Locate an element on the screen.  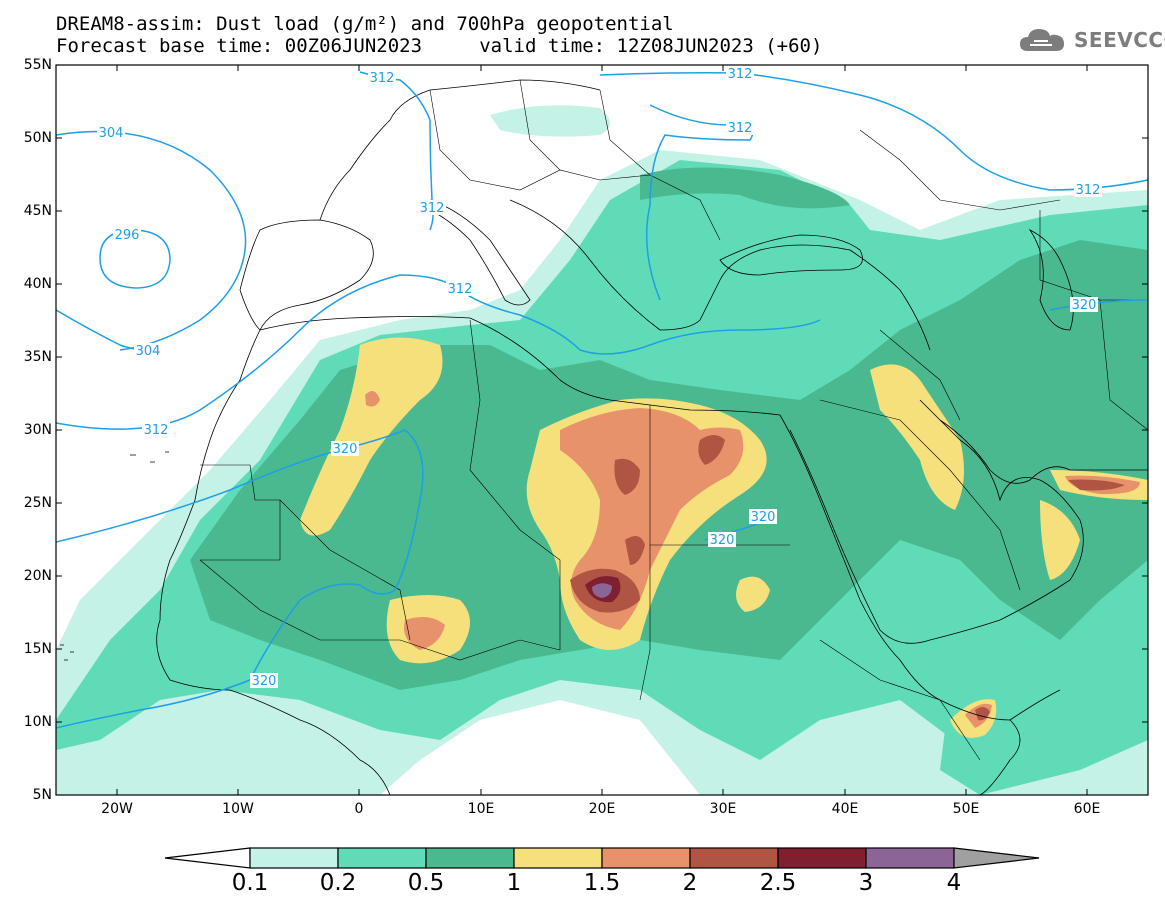
lat-label: 5N is located at coordinates (42, 795).